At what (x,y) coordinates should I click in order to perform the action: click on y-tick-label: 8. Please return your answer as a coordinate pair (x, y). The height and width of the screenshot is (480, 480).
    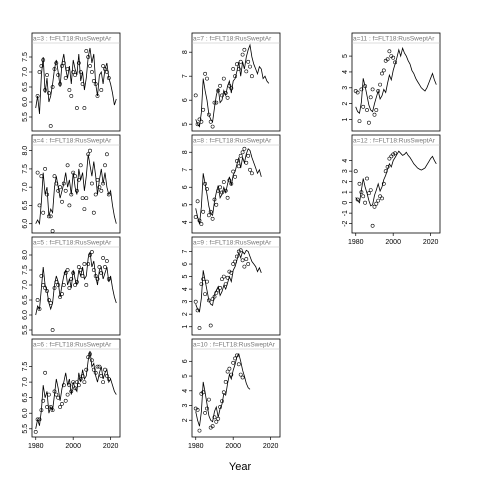
    Looking at the image, I should click on (185, 152).